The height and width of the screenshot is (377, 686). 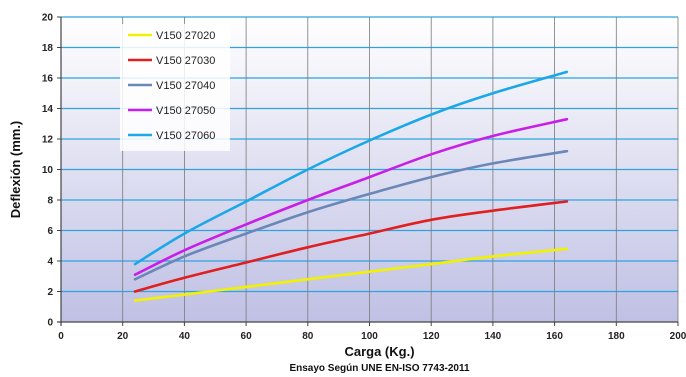 I want to click on x-tick-label: 100, so click(x=369, y=336).